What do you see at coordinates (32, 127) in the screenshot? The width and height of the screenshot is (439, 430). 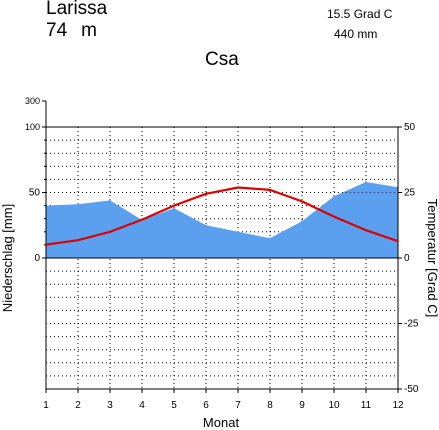 I see `y-left-tick-label: 100` at bounding box center [32, 127].